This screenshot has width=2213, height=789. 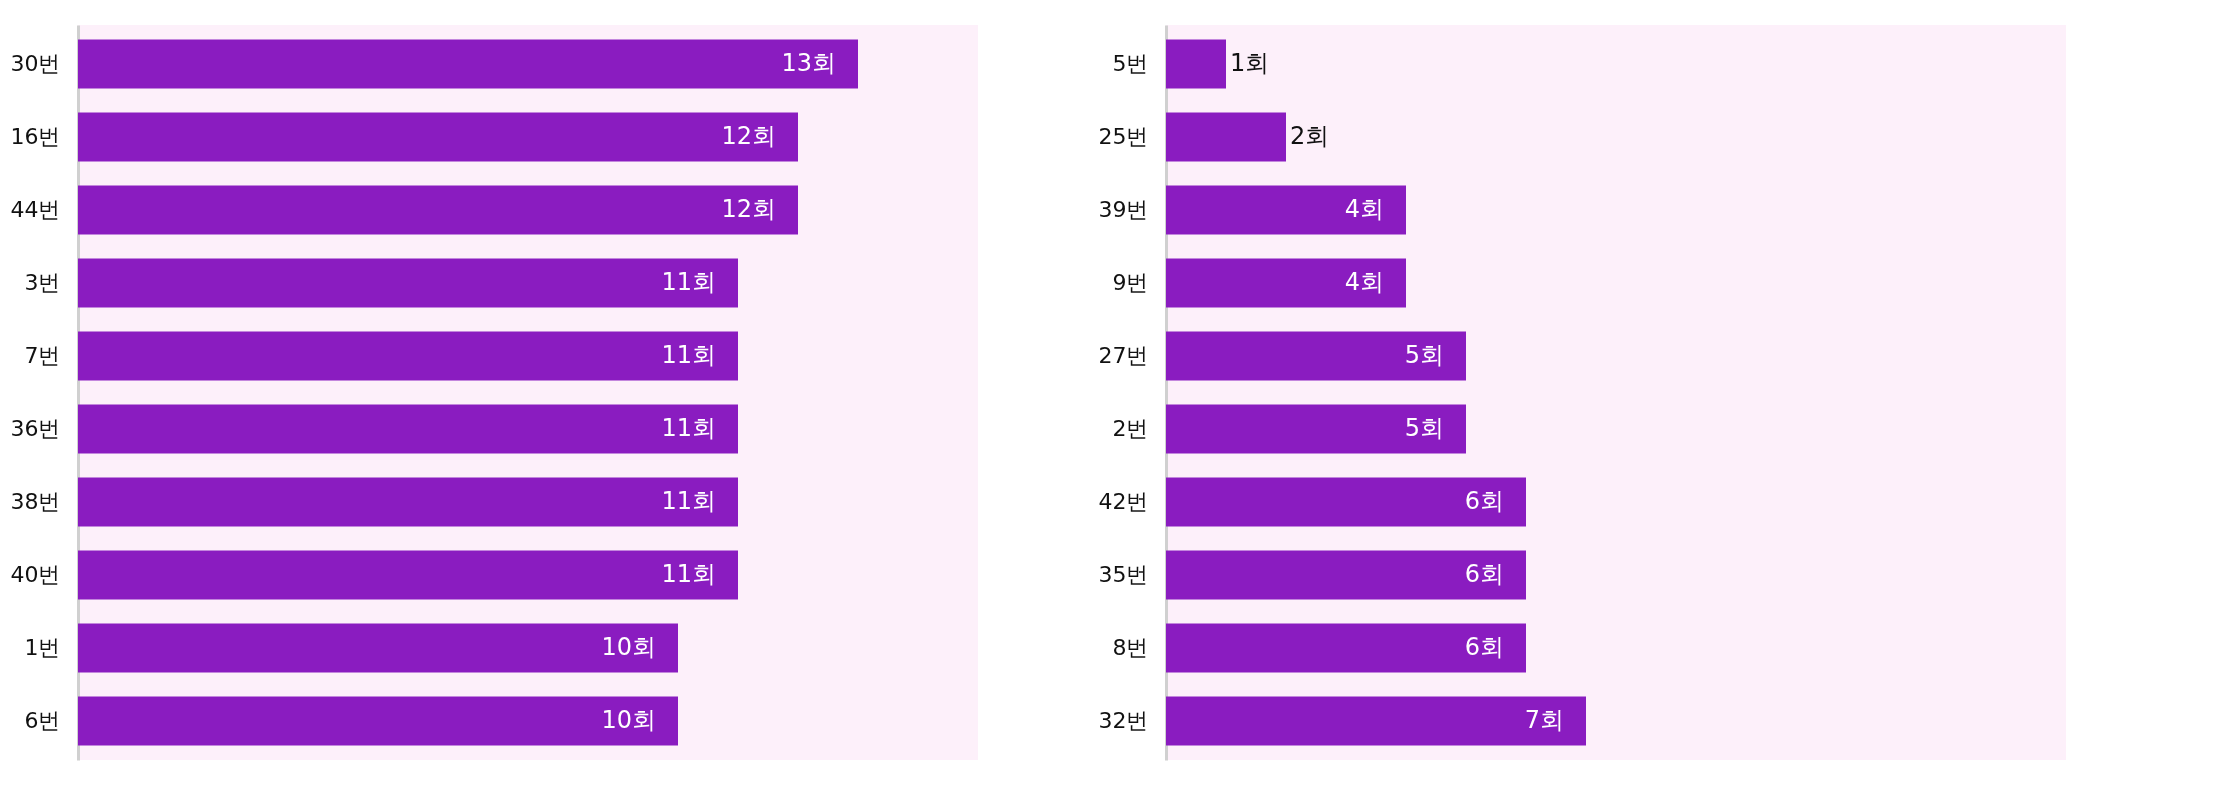 What do you see at coordinates (1123, 137) in the screenshot?
I see `y-tick-label: 25번` at bounding box center [1123, 137].